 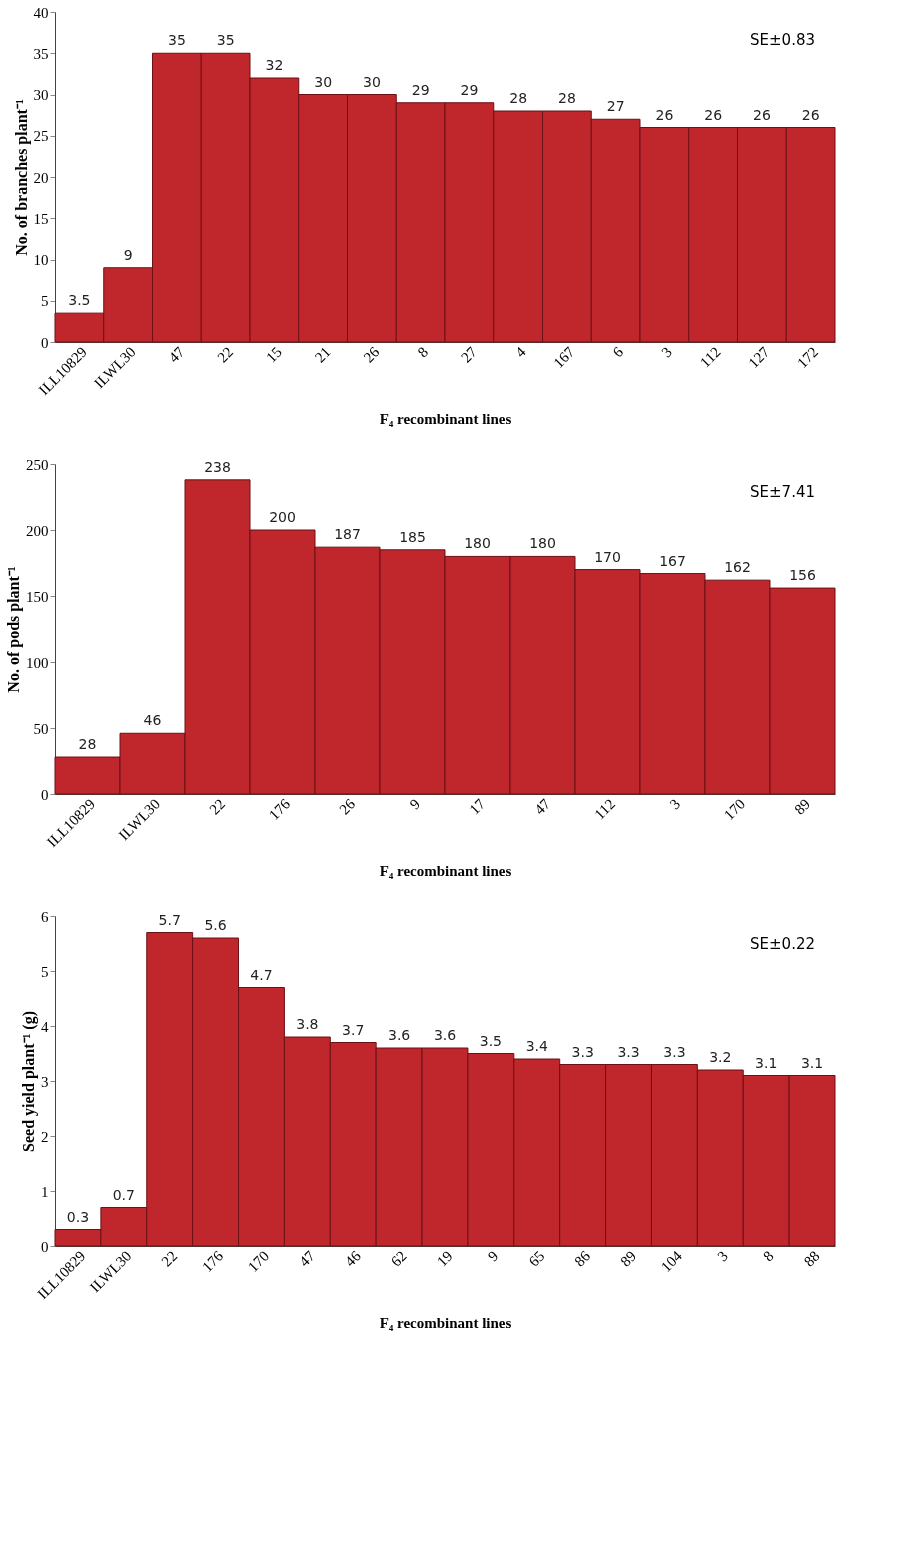 I want to click on y-tick-label: 250, so click(x=37, y=464).